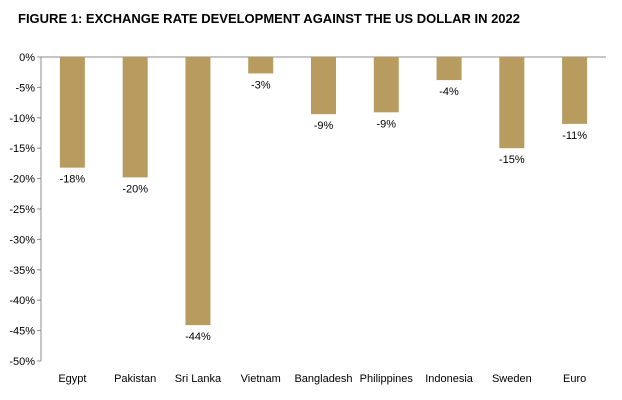 This screenshot has height=400, width=622. I want to click on y-tick-label: -45%, so click(22, 332).